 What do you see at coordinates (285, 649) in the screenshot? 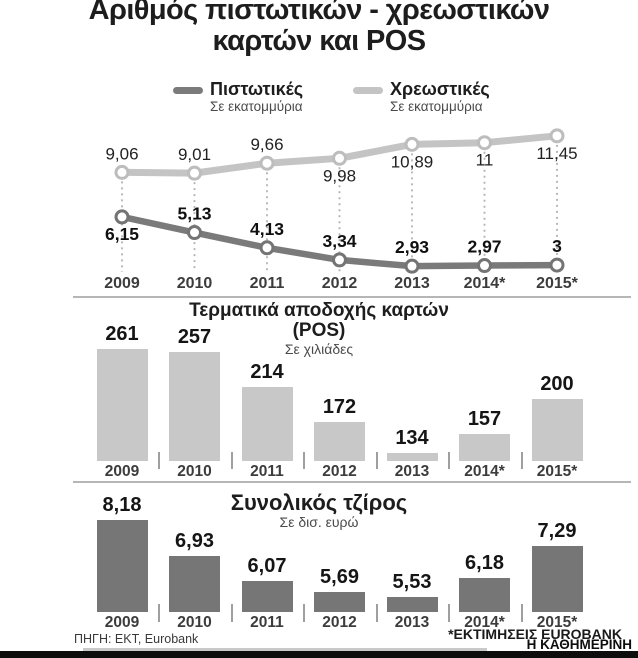
I see `footer-rule` at bounding box center [285, 649].